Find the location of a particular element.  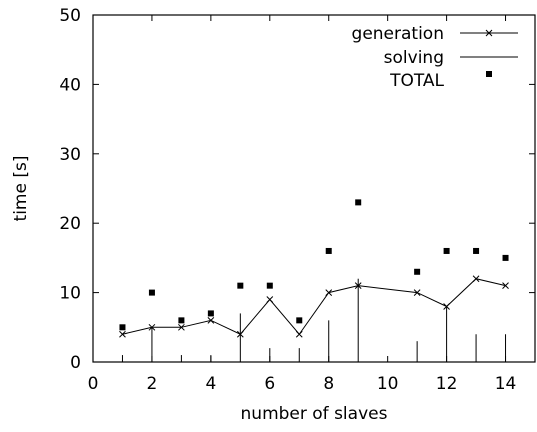

y-axis-label: time [s] is located at coordinates (21, 189).